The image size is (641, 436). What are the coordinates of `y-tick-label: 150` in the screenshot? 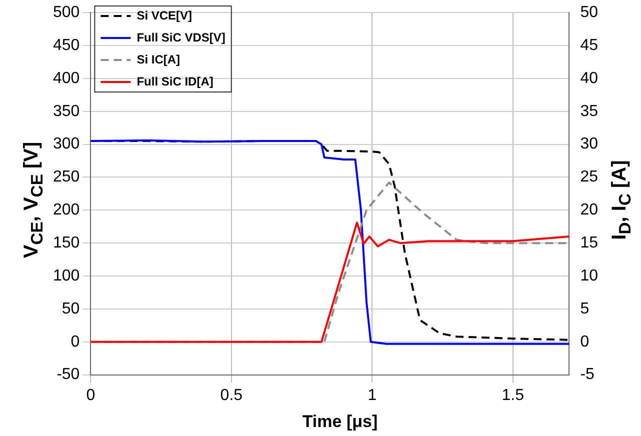 It's located at (66, 243).